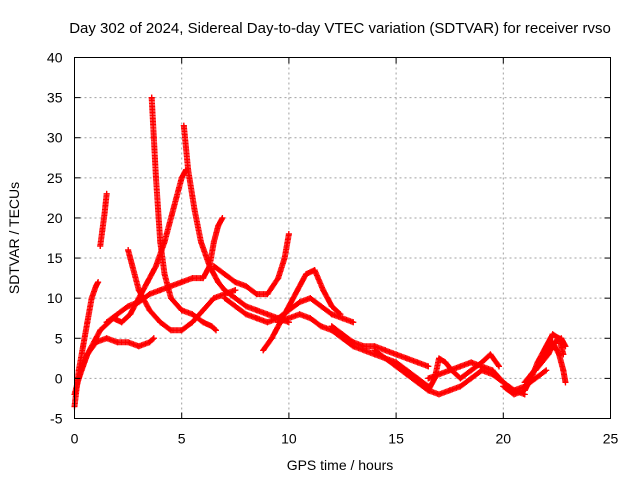  I want to click on y-tick-label: 35, so click(55, 98).